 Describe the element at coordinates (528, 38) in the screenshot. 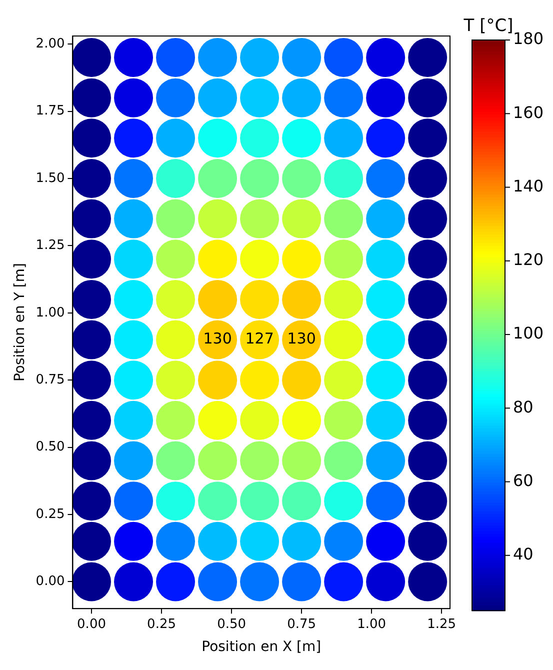

I see `color-bar-label: 180` at that location.